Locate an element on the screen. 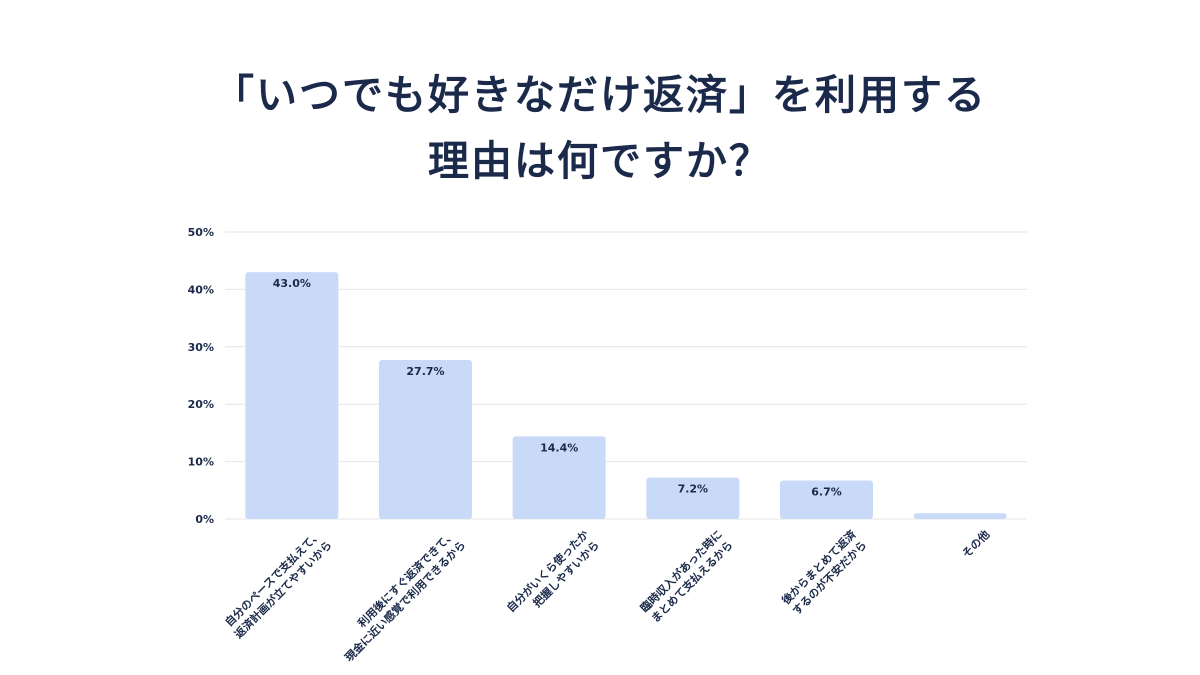 This screenshot has height=675, width=1200. y-tick-label: 50% is located at coordinates (201, 232).